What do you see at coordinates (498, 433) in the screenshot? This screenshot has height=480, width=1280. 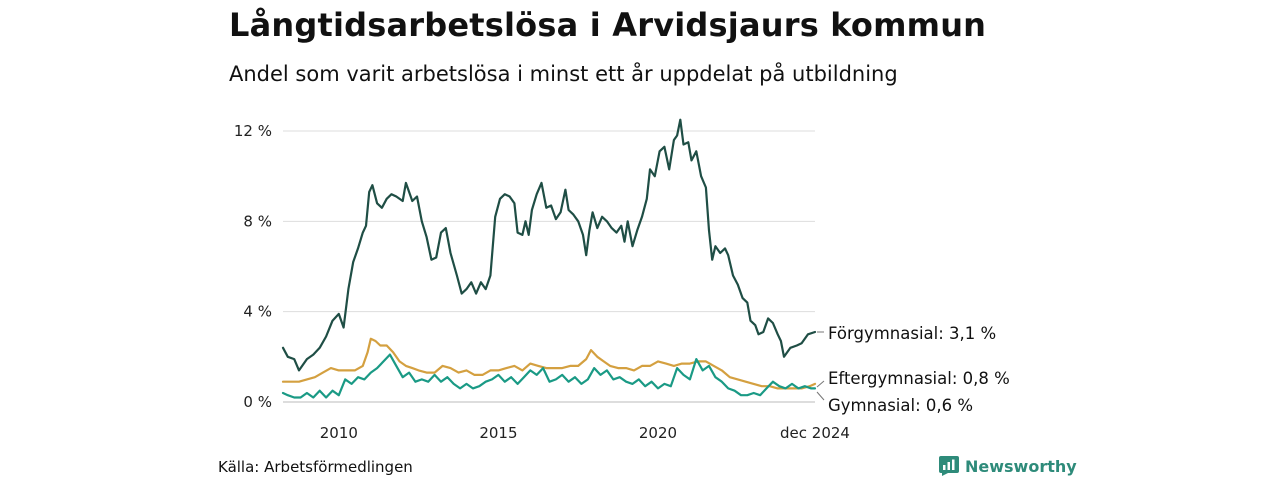 I see `x-tick-label: 2015` at bounding box center [498, 433].